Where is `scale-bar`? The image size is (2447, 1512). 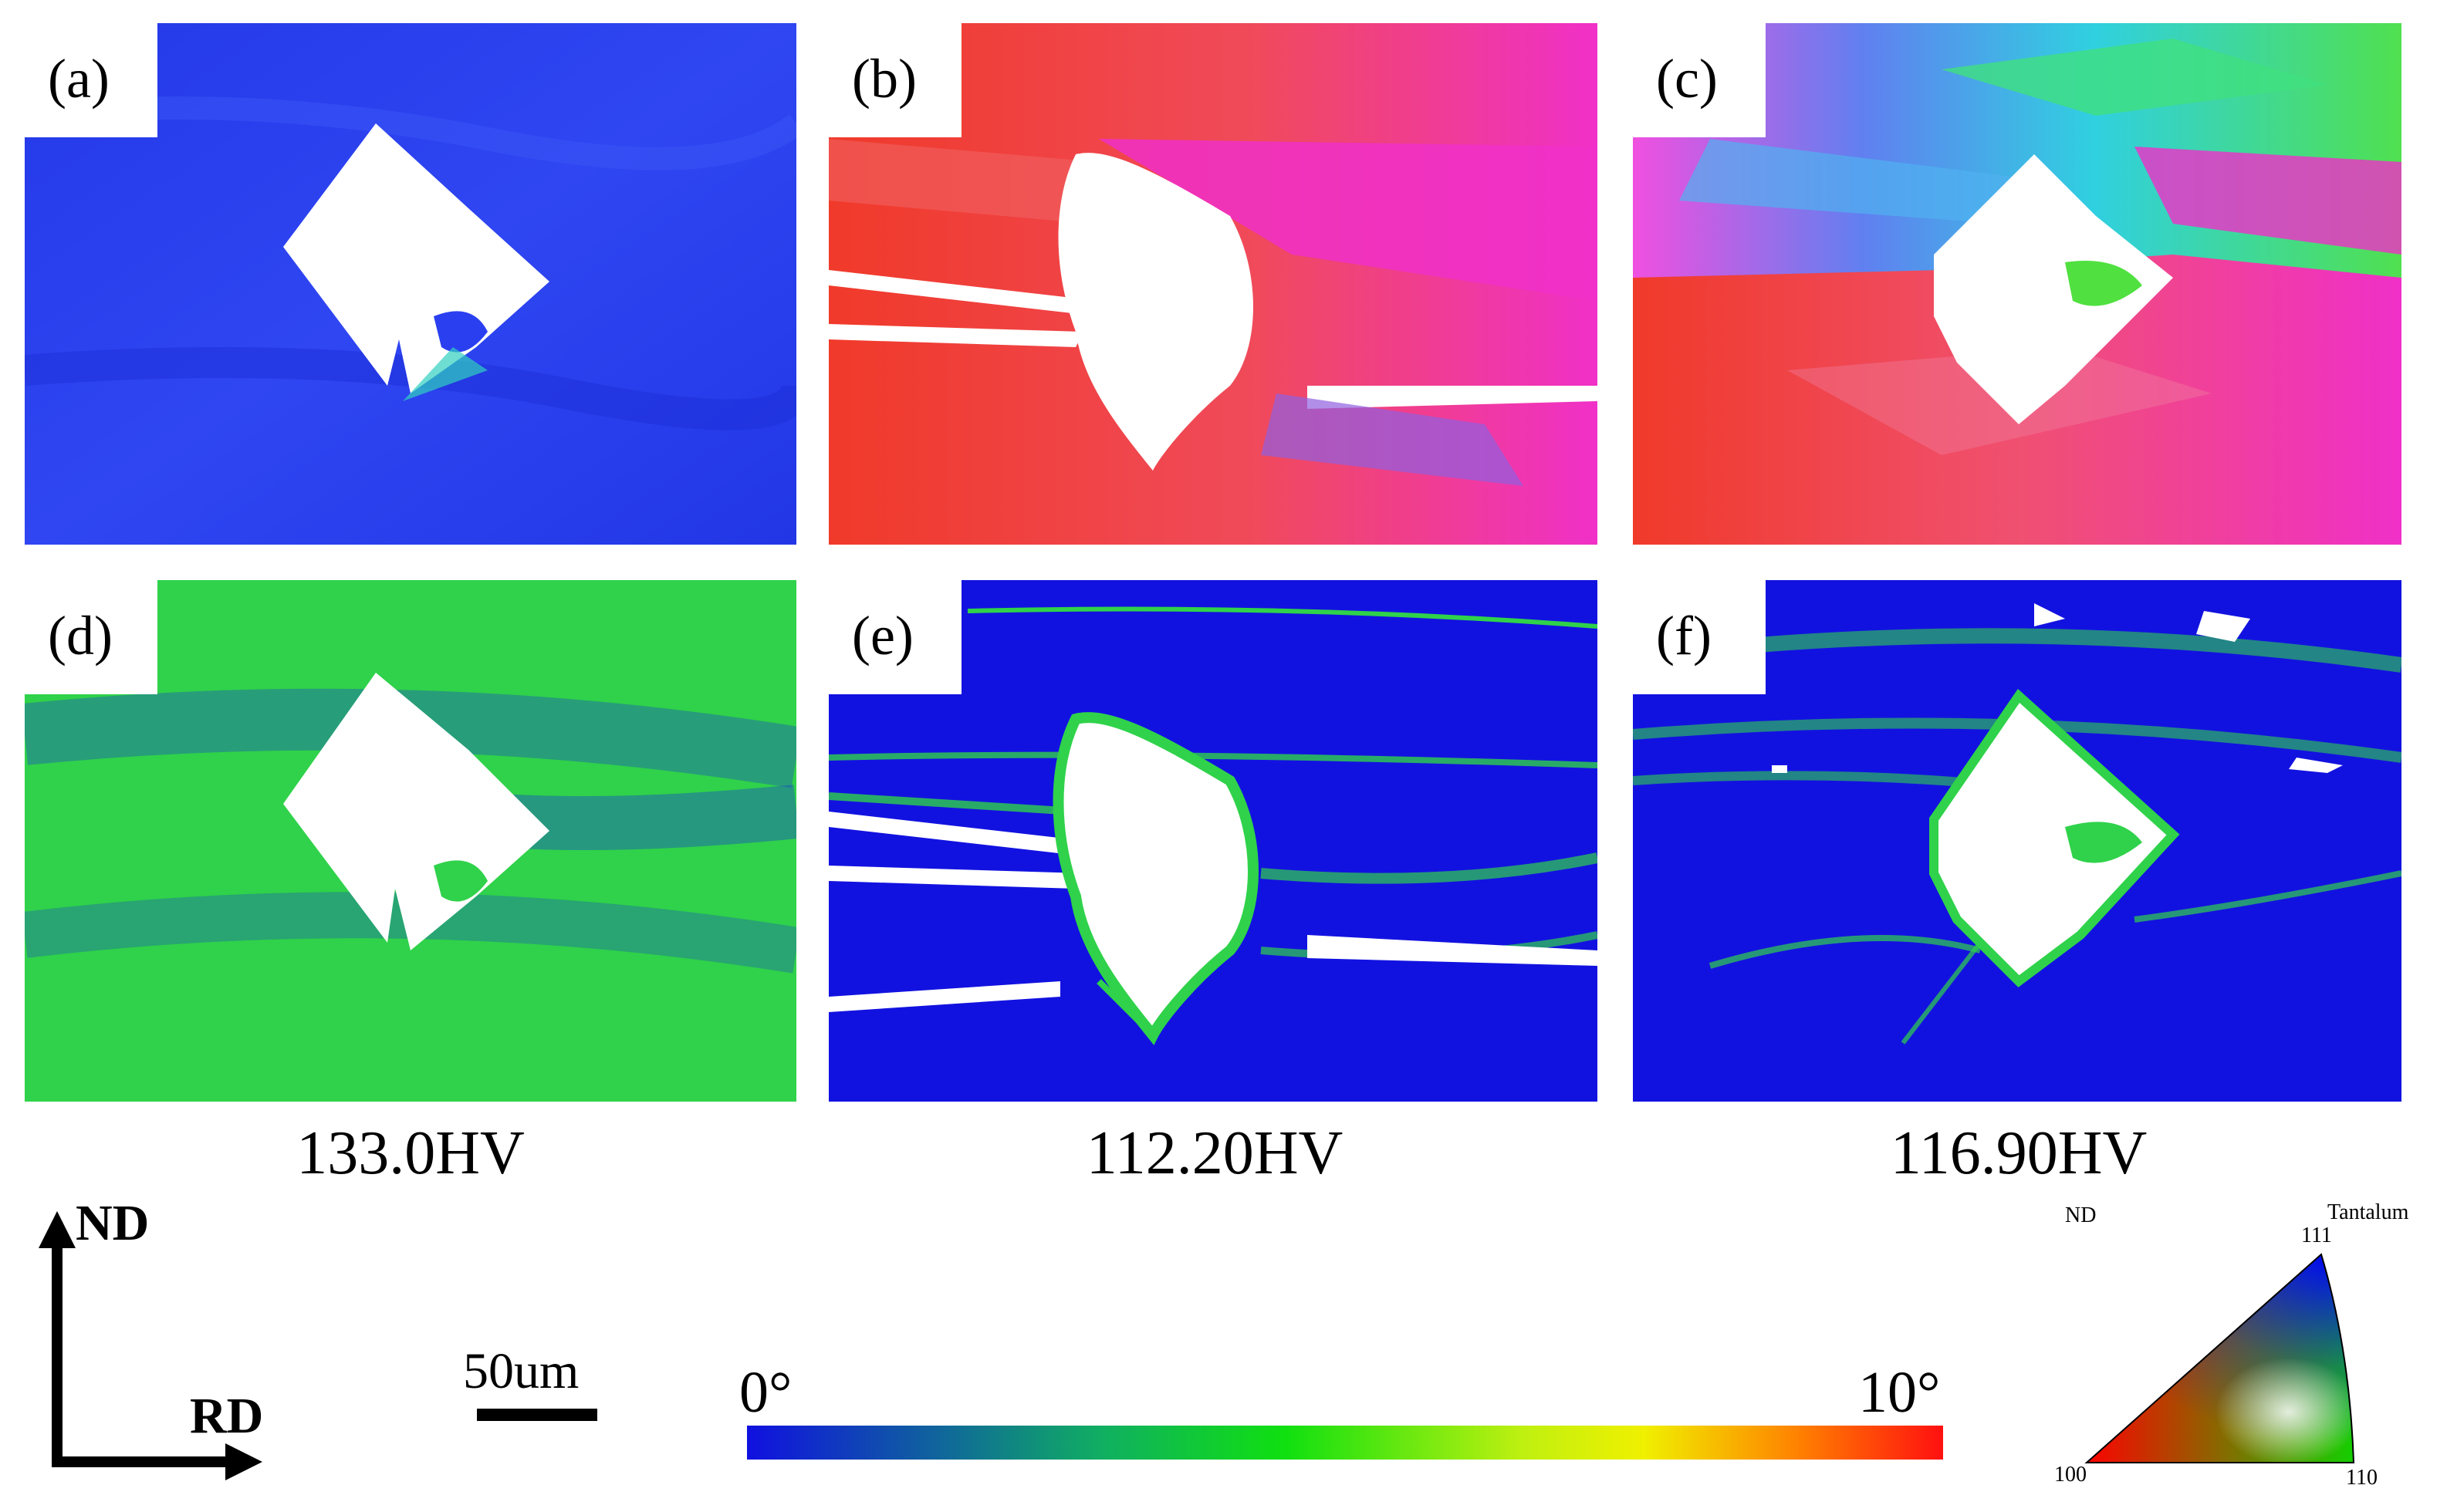
scale-bar is located at coordinates (537, 1415).